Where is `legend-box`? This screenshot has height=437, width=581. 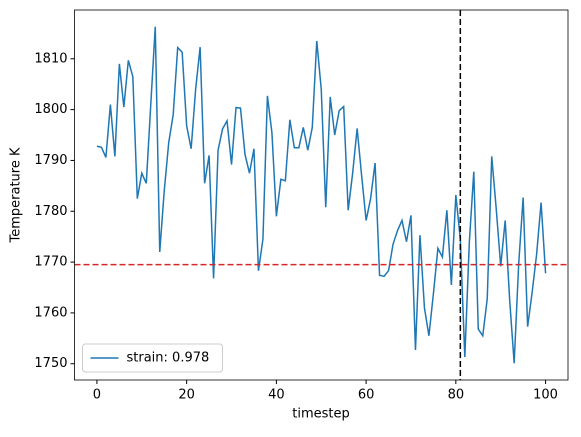 legend-box is located at coordinates (152, 358).